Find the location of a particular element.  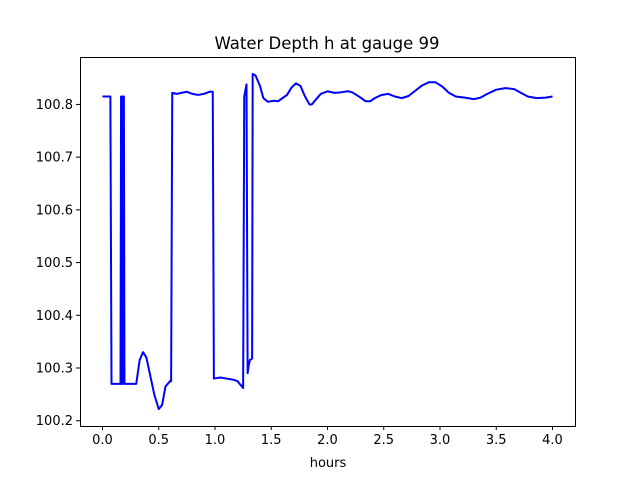

chart-title: Water Depth h at gauge 99 is located at coordinates (327, 43).